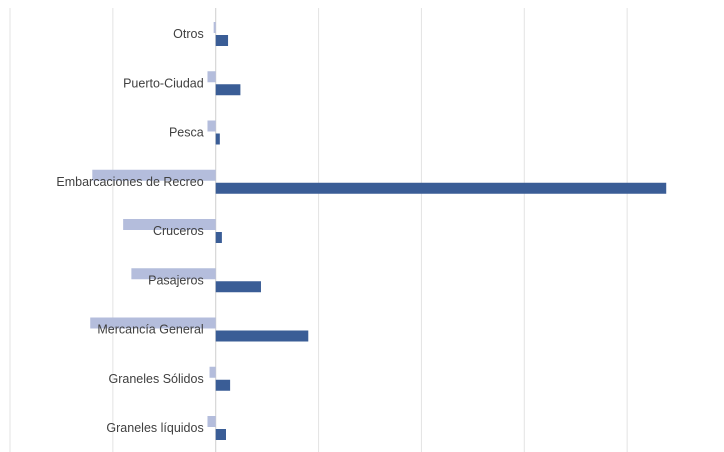 The width and height of the screenshot is (724, 452). Describe the element at coordinates (163, 83) in the screenshot. I see `category-label: Puerto-Ciudad` at that location.